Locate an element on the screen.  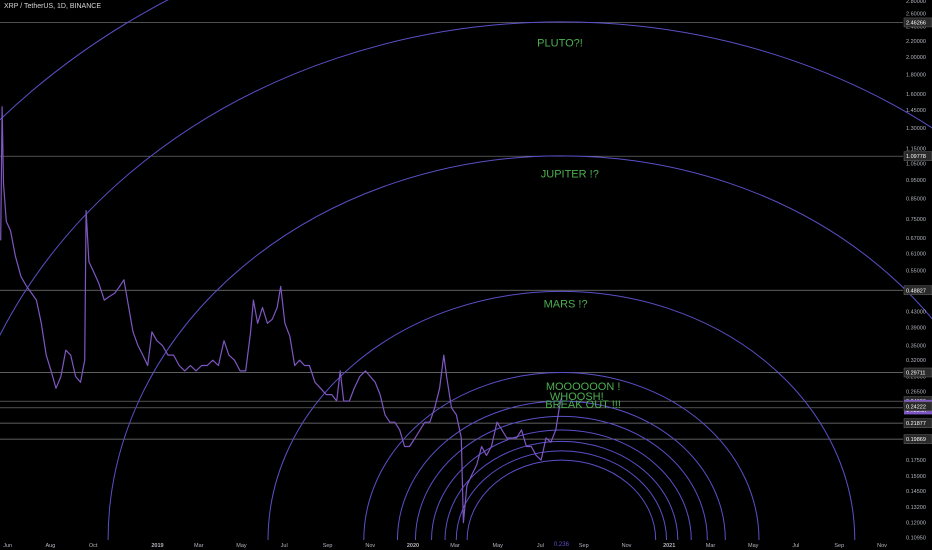
y-tick-label: 0.26500 is located at coordinates (916, 392).